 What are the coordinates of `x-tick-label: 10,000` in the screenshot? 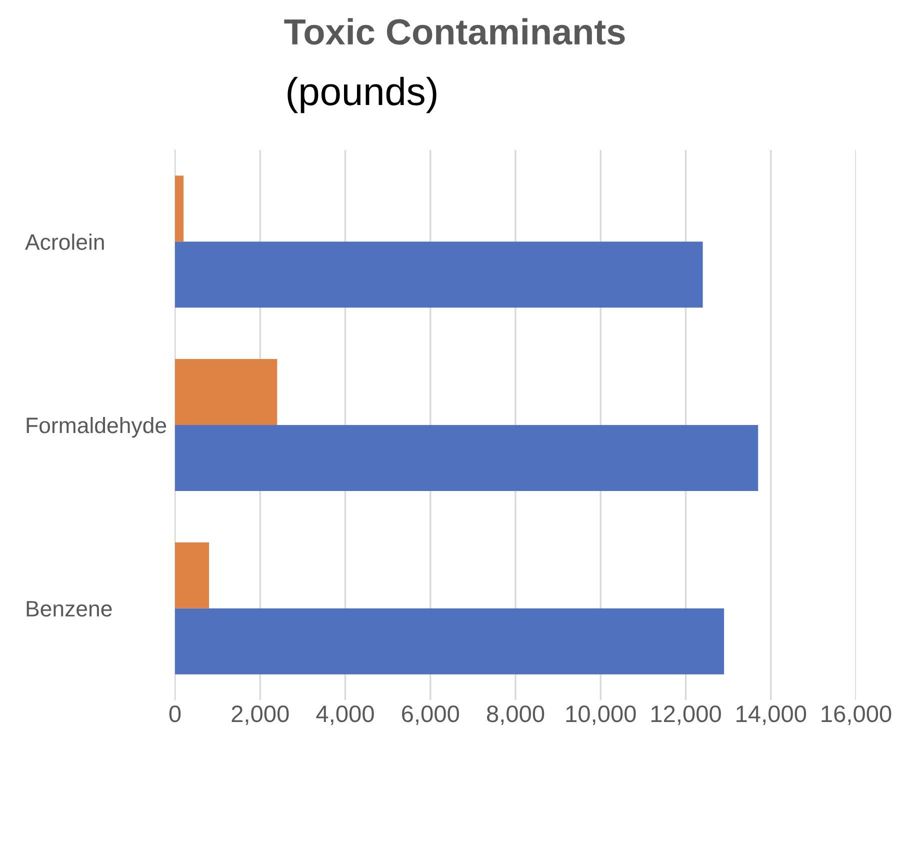 It's located at (601, 715).